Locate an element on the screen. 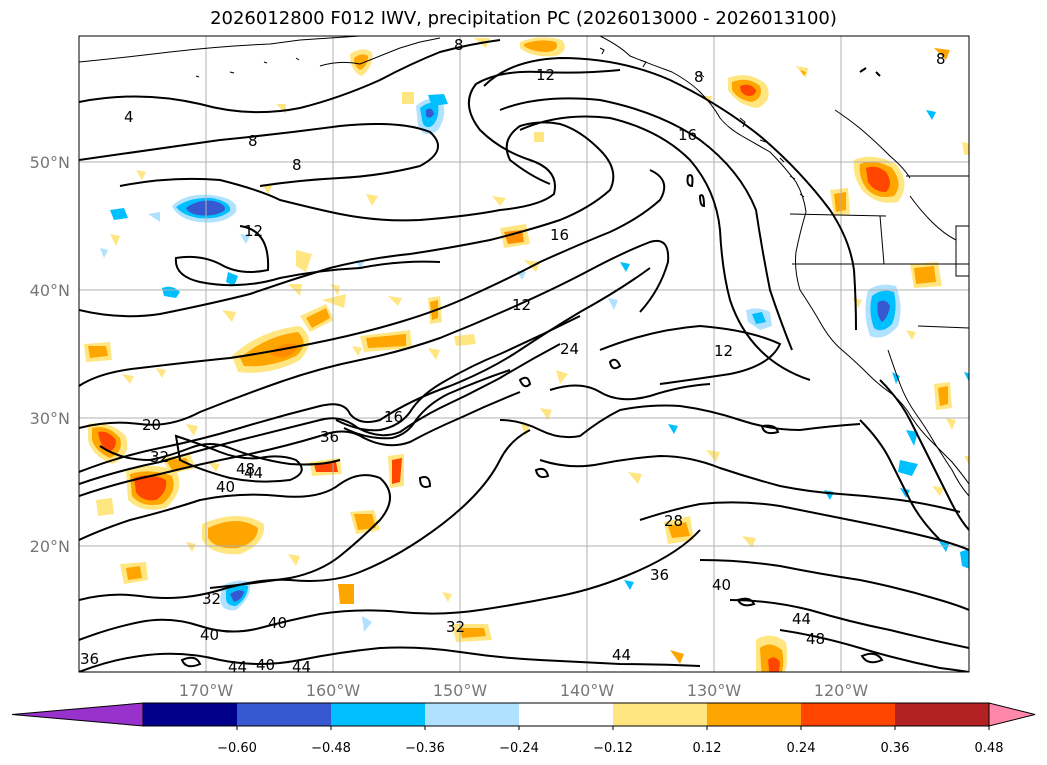  colorbar-frame is located at coordinates (566, 714).